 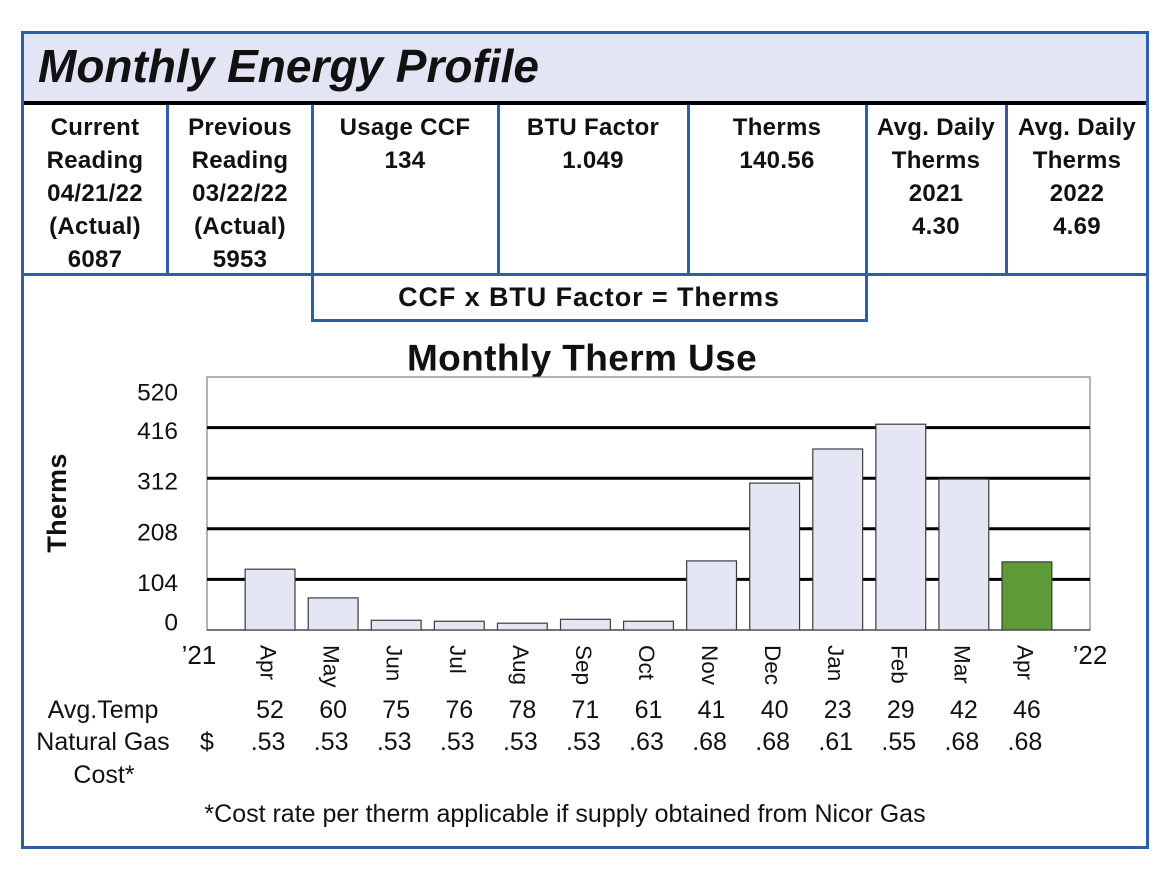 I want to click on usage-ccf-cell: Usage CCF 134, so click(x=405, y=189).